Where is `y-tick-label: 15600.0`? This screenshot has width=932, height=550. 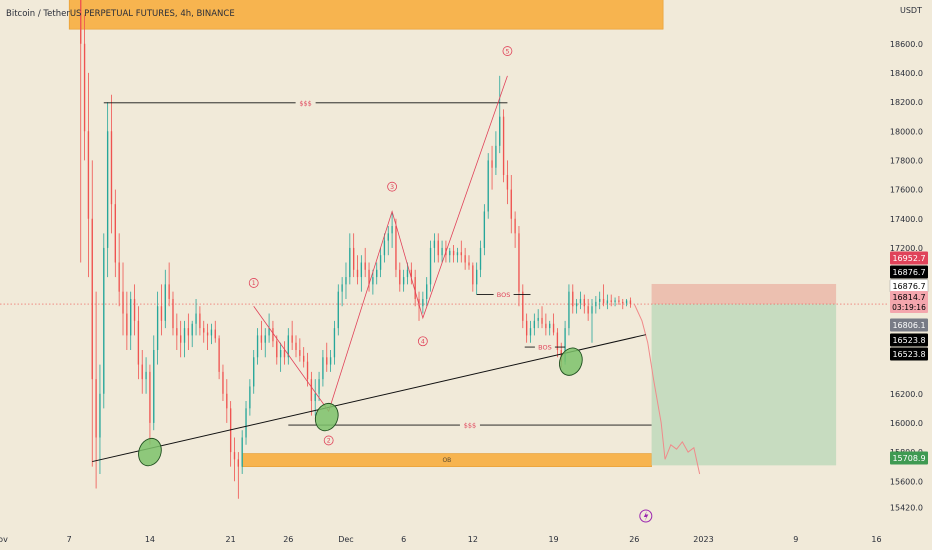
y-tick-label: 15600.0 is located at coordinates (906, 481).